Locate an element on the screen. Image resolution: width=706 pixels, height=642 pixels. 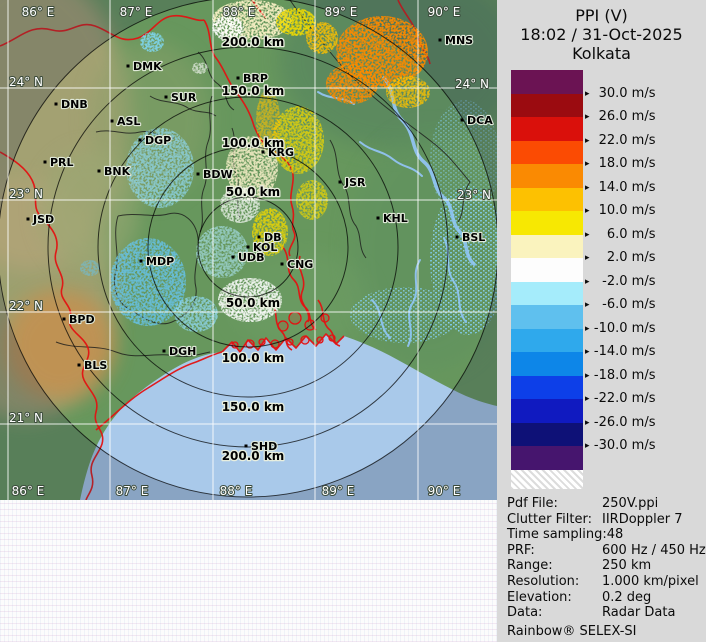
colorbar-tick: ▸ -6.0 m/s is located at coordinates (620, 304).